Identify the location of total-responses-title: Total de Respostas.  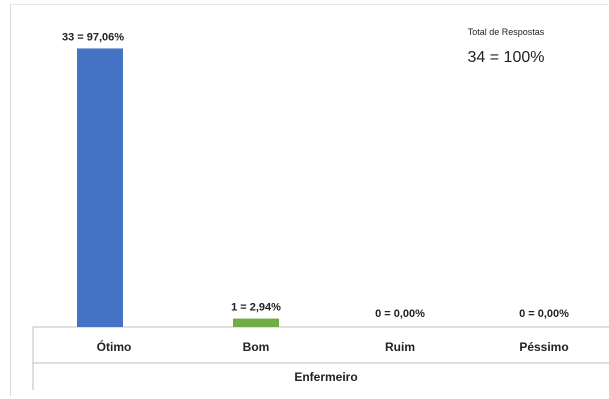
(506, 32).